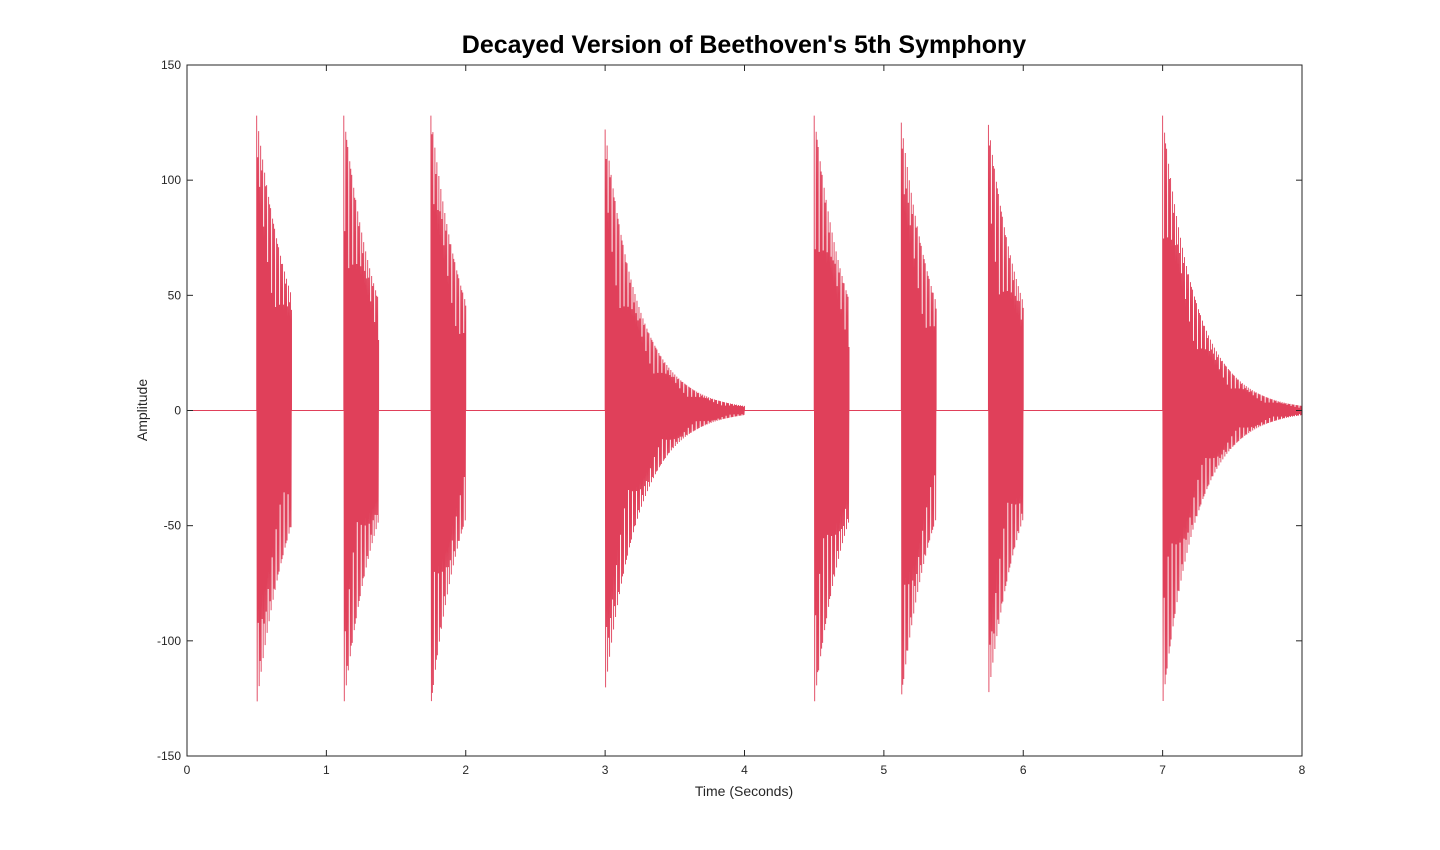  What do you see at coordinates (169, 641) in the screenshot?
I see `y-tick-label: -100` at bounding box center [169, 641].